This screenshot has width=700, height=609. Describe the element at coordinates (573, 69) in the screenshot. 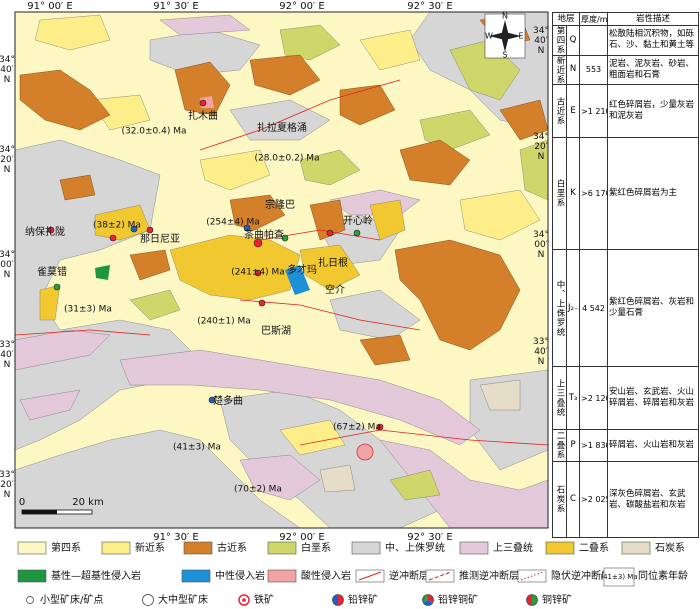

I see `table-cell: N` at that location.